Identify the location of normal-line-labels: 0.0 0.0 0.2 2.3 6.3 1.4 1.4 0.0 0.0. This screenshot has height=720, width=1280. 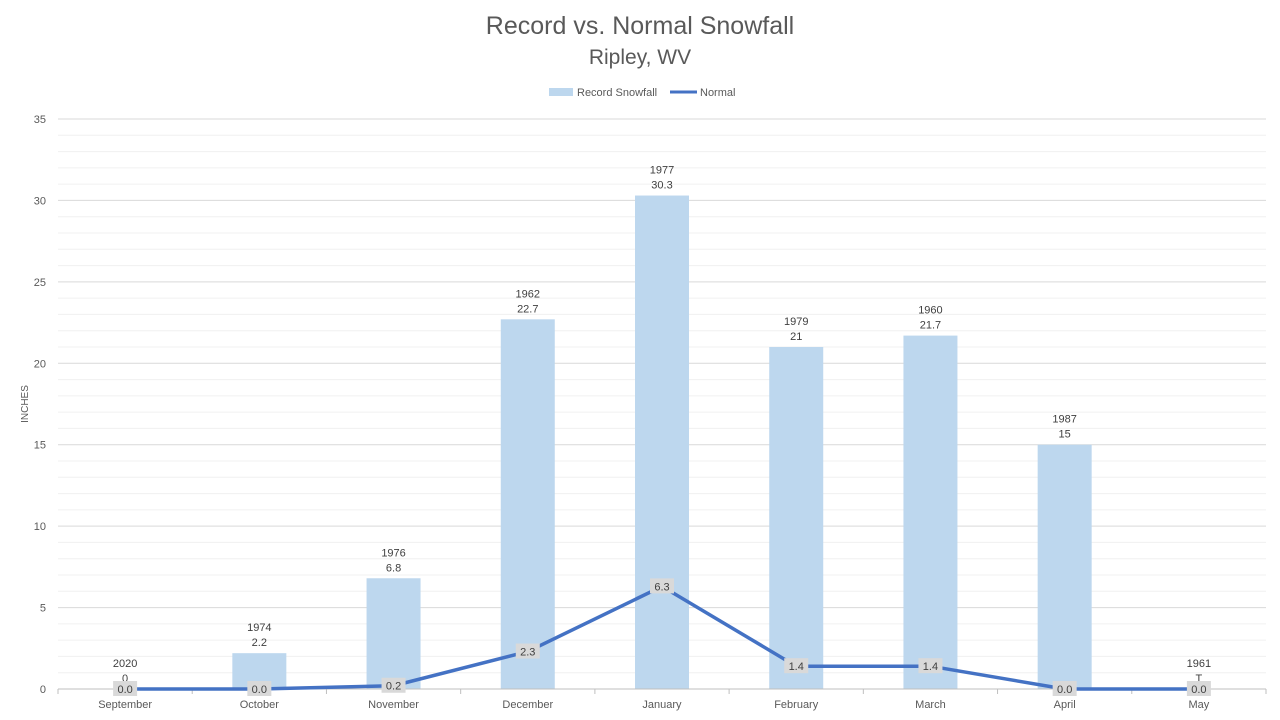
(662, 637).